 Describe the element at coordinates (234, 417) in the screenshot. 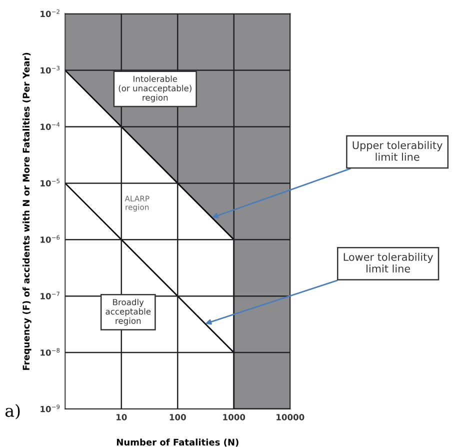

I see `x-tick-label: 1000` at that location.